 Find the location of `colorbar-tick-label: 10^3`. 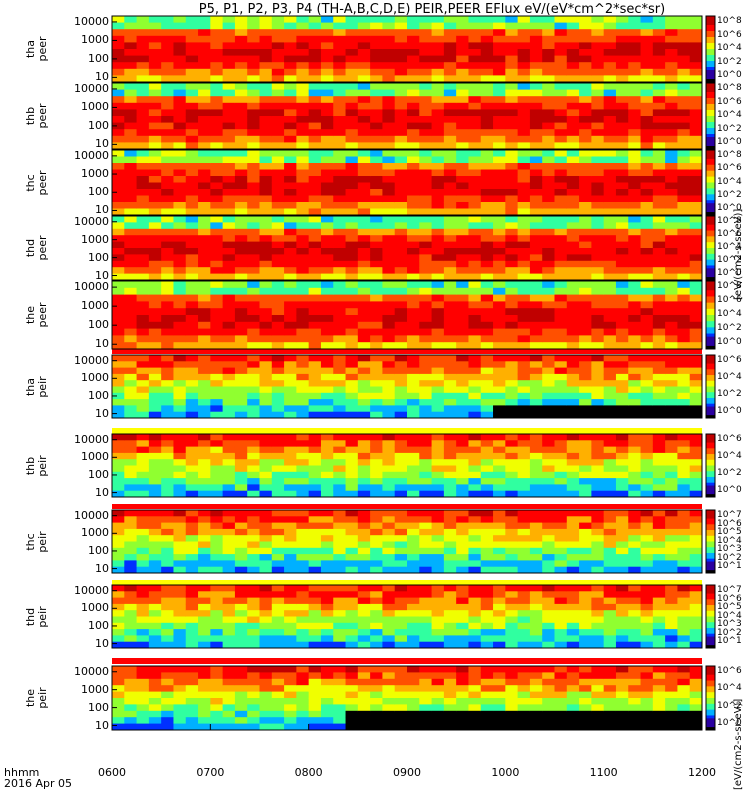

colorbar-tick-label: 10^3 is located at coordinates (729, 624).